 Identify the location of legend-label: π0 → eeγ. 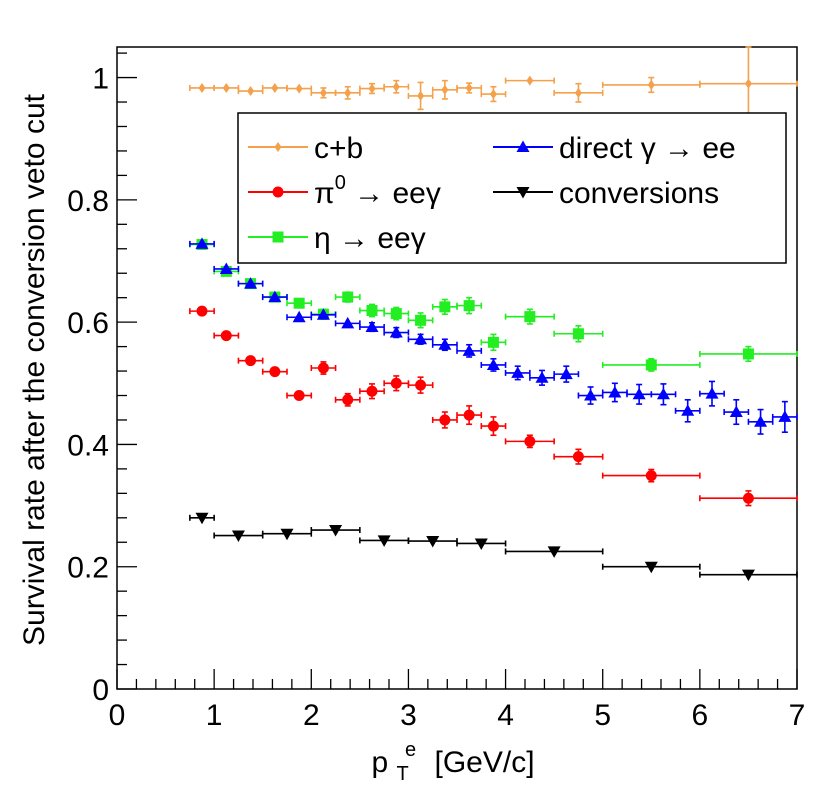
(377, 191).